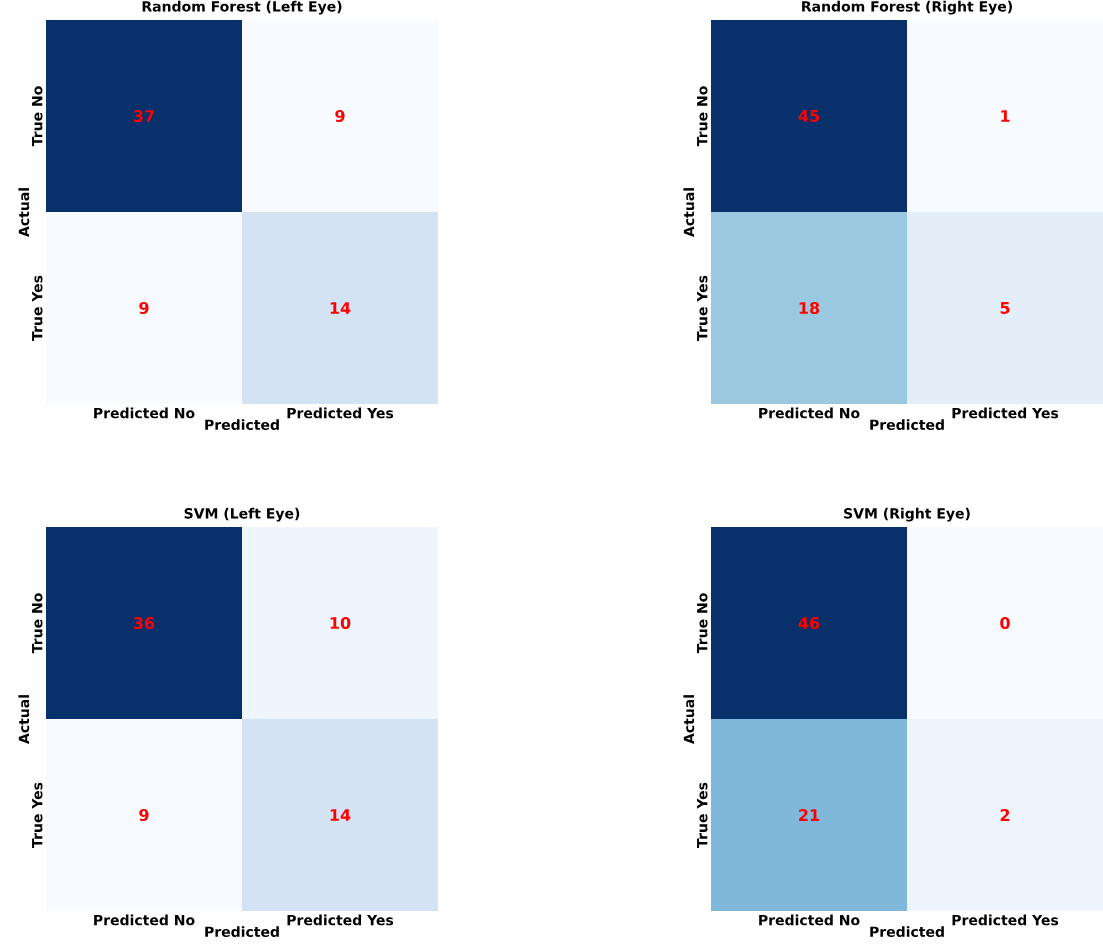  What do you see at coordinates (1005, 623) in the screenshot?
I see `data-label: 0` at bounding box center [1005, 623].